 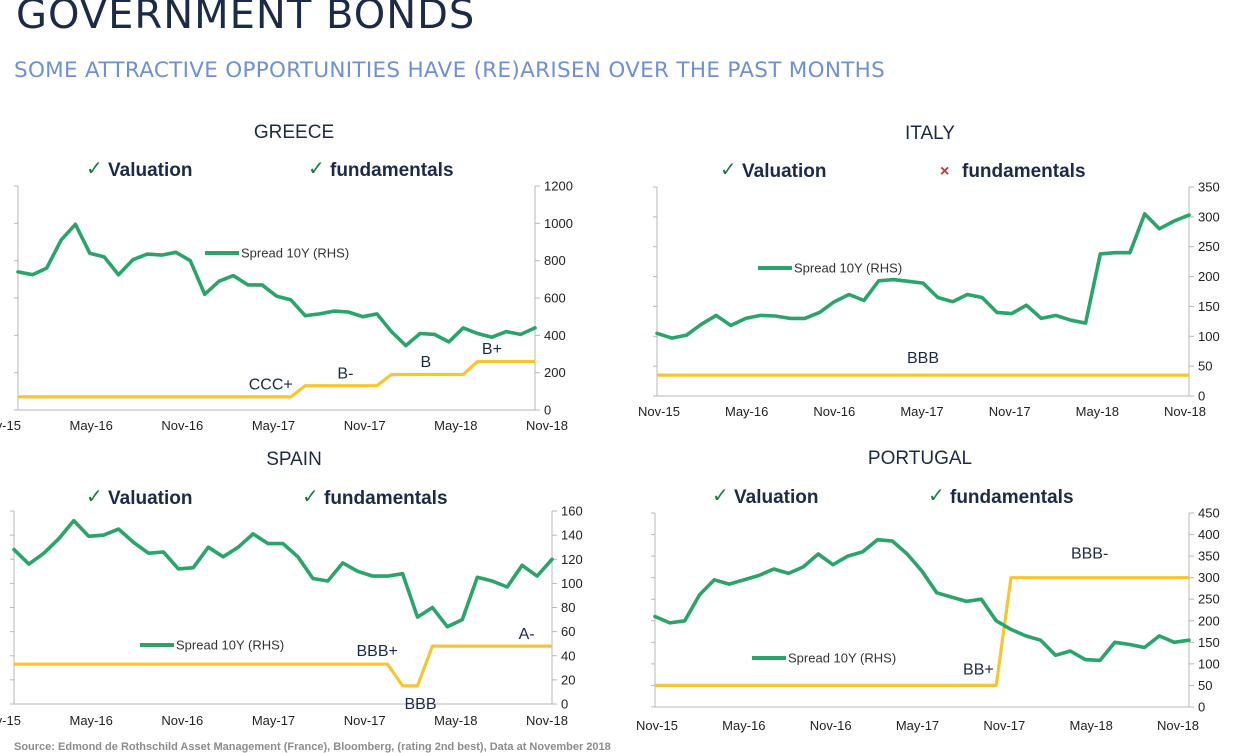 What do you see at coordinates (572, 535) in the screenshot?
I see `y-tick-label: 140` at bounding box center [572, 535].